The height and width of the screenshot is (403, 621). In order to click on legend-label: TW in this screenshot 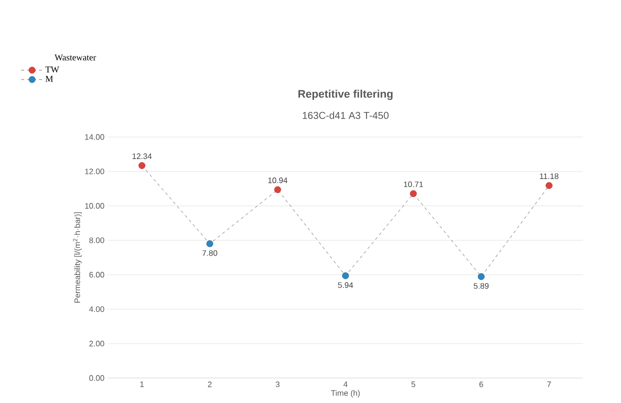, I will do `click(52, 69)`.